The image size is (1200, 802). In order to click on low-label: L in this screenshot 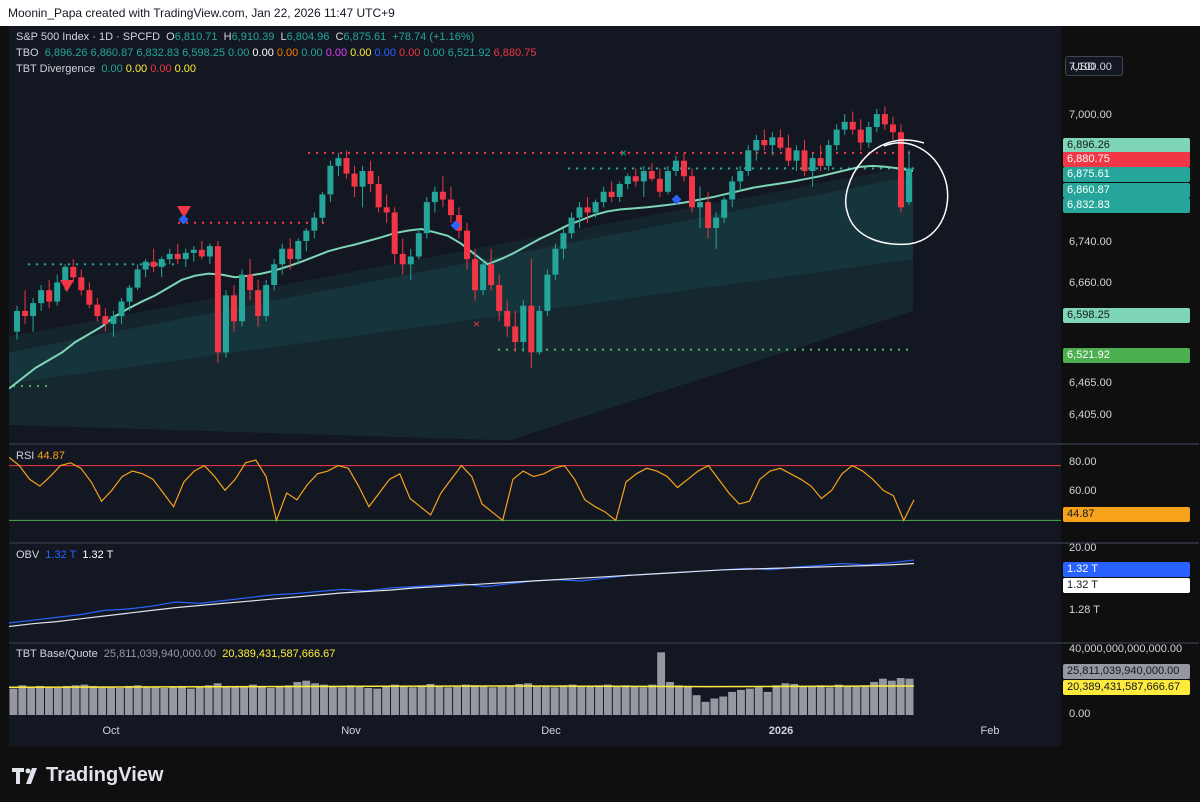, I will do `click(283, 37)`.